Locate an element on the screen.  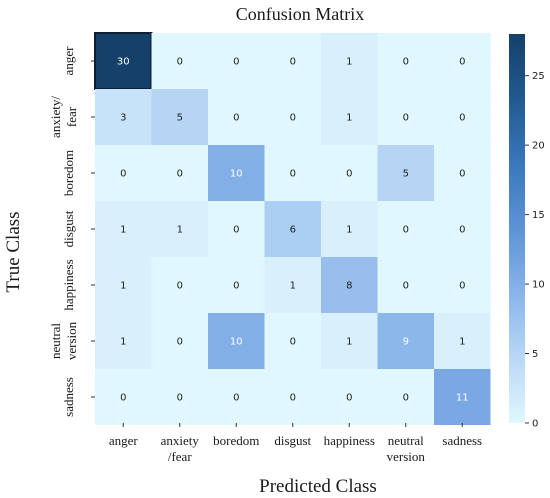
x-tick-label: neutral version is located at coordinates (406, 448).